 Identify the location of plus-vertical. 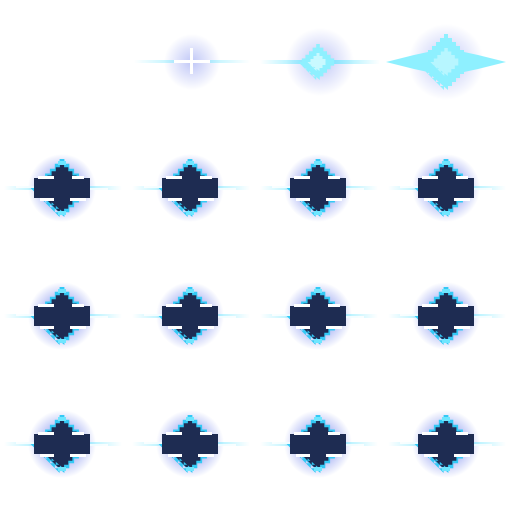
(191, 61).